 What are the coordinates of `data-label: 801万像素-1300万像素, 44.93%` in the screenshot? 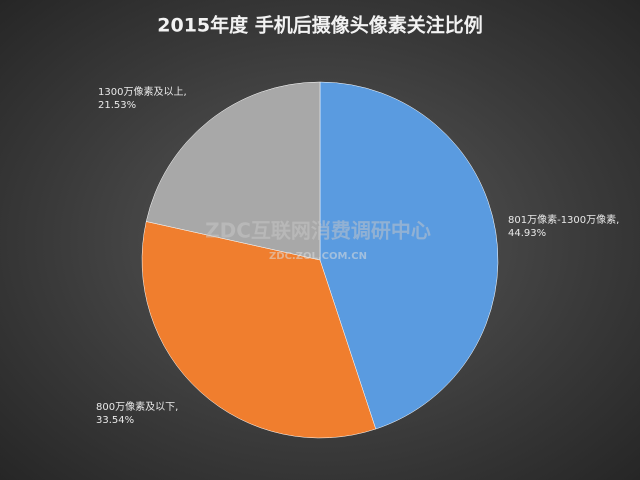 It's located at (564, 227).